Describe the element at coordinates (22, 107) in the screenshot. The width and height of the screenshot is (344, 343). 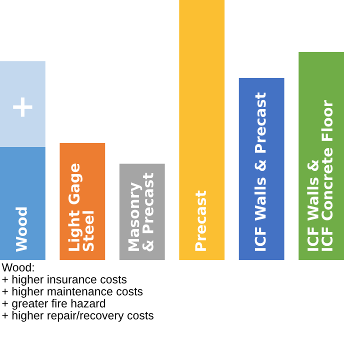
I see `annotation: +` at that location.